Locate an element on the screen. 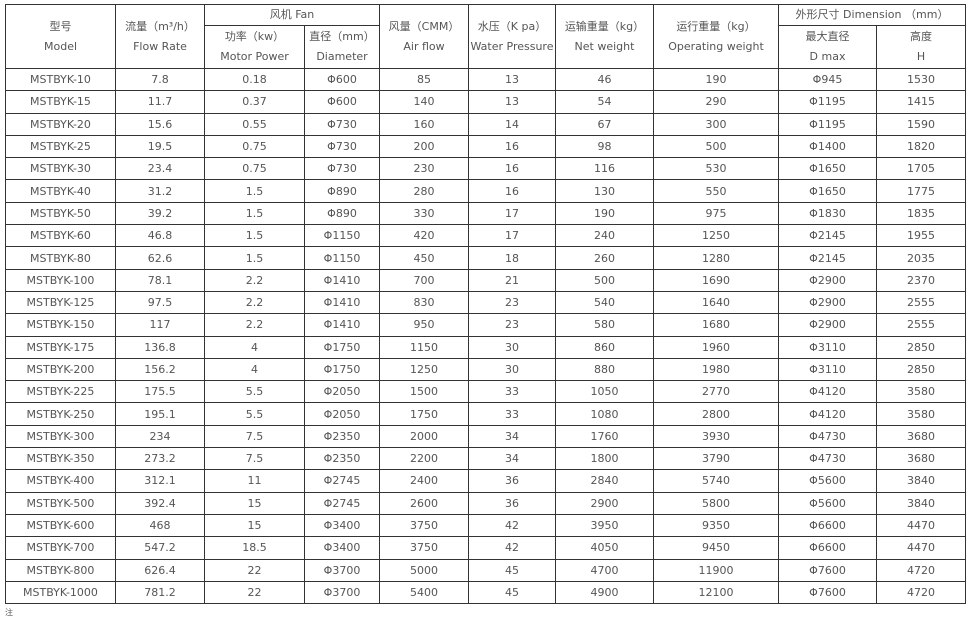 The height and width of the screenshot is (618, 972). table-cell: MSTBYK-350 is located at coordinates (60, 459).